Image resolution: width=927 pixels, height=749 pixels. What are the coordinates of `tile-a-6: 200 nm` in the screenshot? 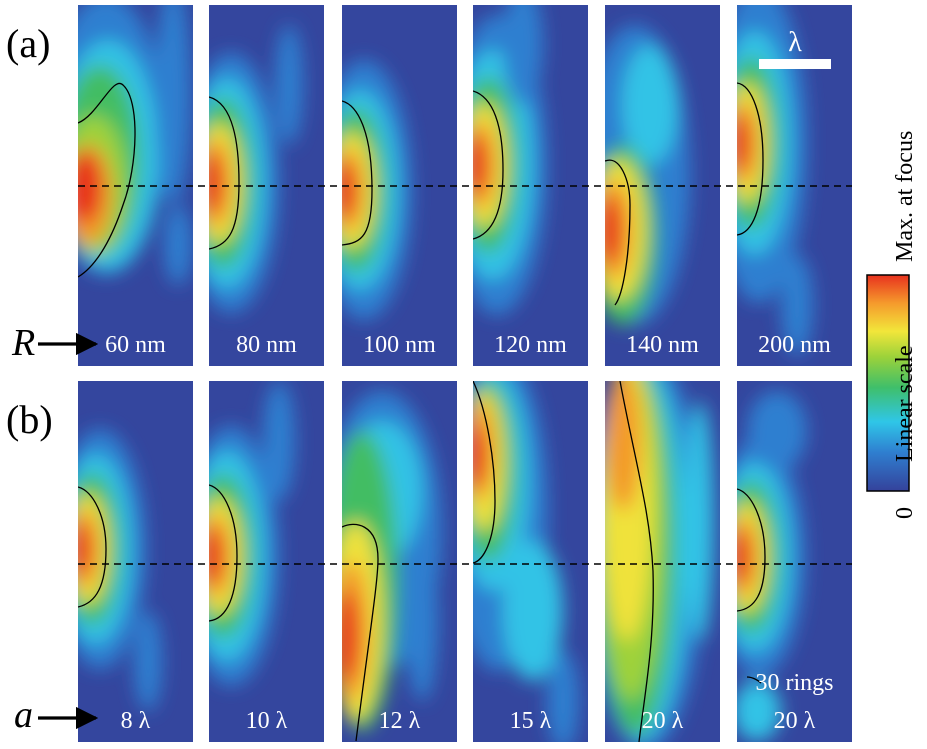 It's located at (781, 183).